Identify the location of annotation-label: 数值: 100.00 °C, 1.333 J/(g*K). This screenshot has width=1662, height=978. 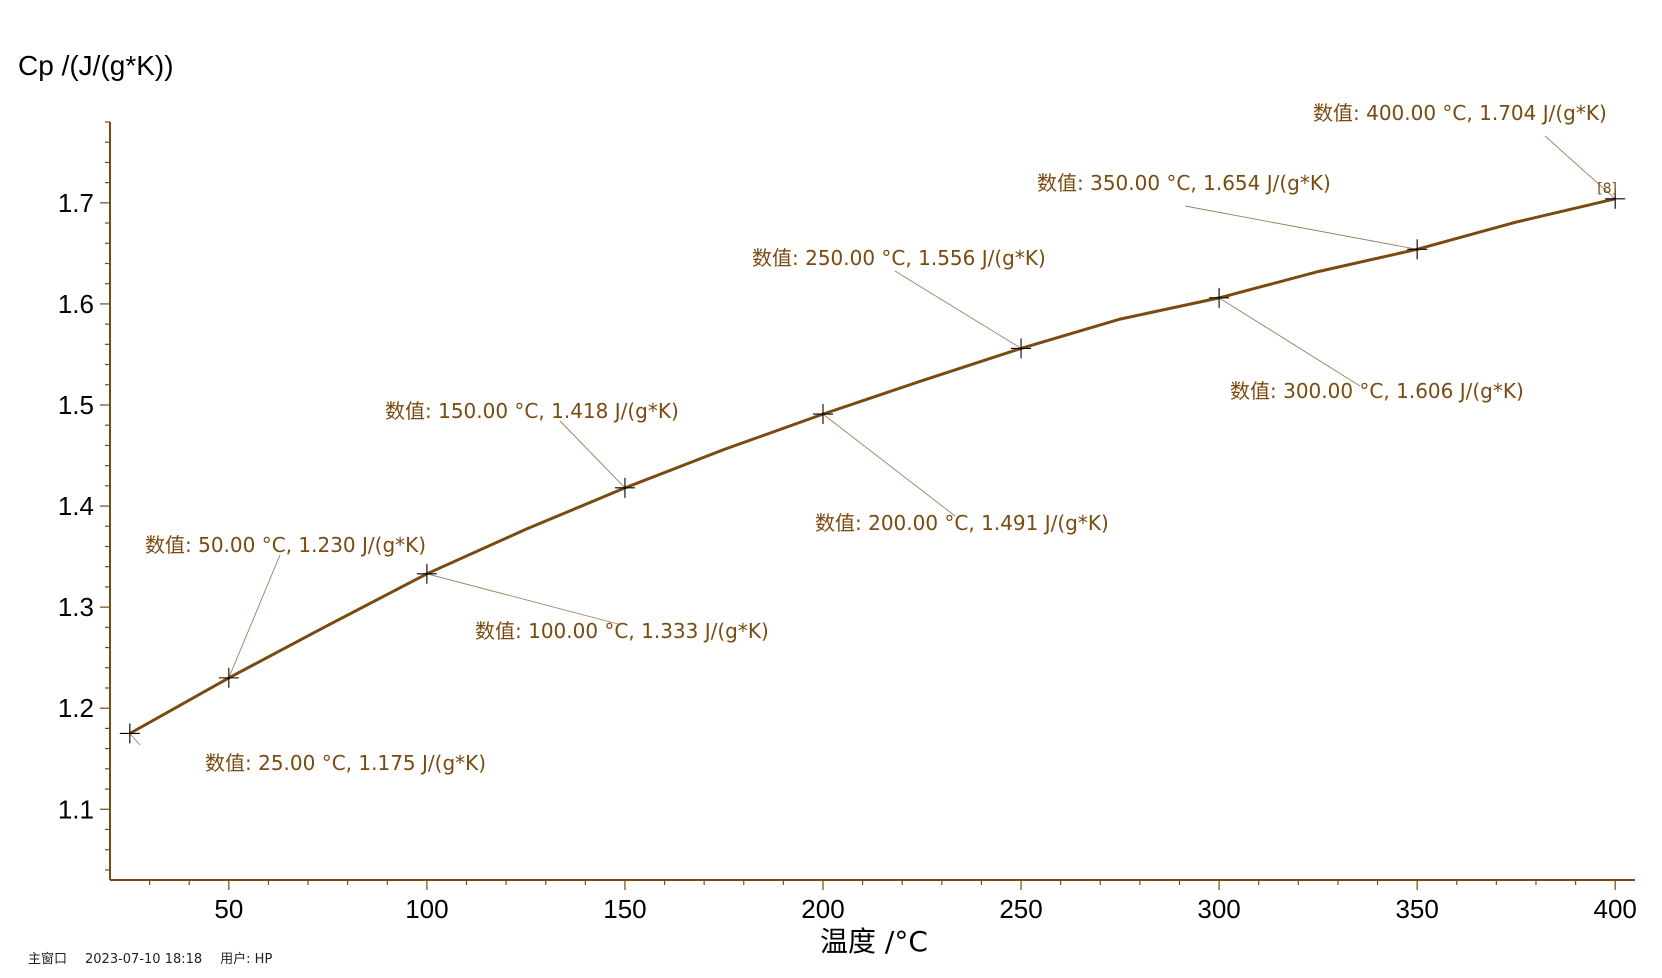
(622, 631).